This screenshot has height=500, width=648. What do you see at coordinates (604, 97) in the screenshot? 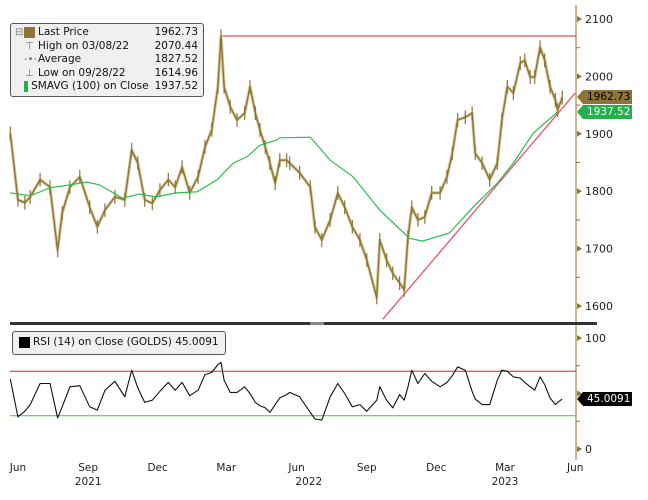
I see `last-price-tag: 1962.73` at bounding box center [604, 97].